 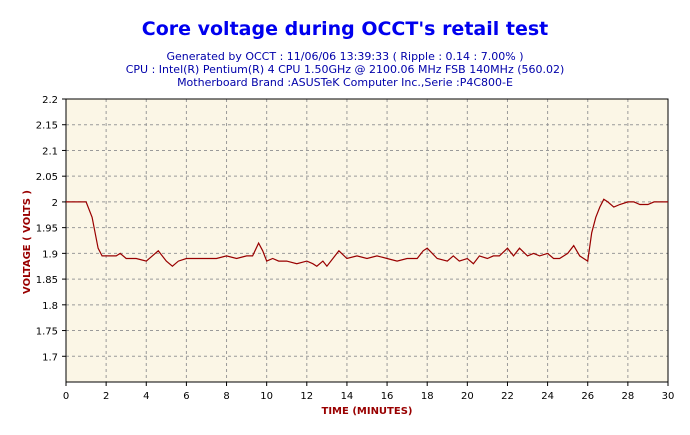 I want to click on x-tick-label: 14, so click(x=347, y=396).